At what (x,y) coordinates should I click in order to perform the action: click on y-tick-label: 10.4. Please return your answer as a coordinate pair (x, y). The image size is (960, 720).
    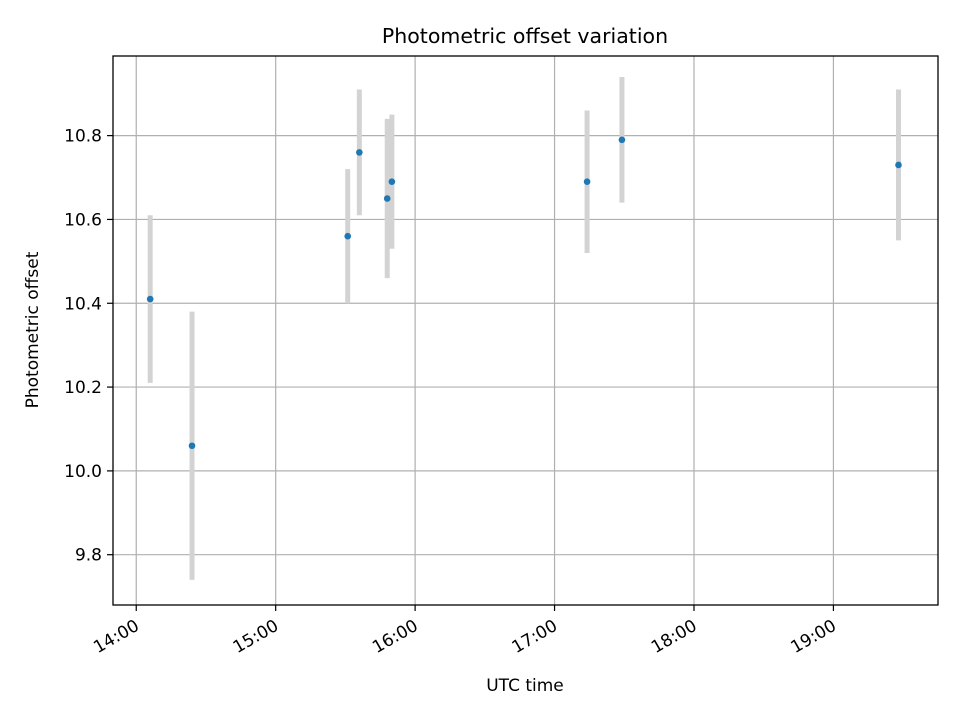
    Looking at the image, I should click on (83, 304).